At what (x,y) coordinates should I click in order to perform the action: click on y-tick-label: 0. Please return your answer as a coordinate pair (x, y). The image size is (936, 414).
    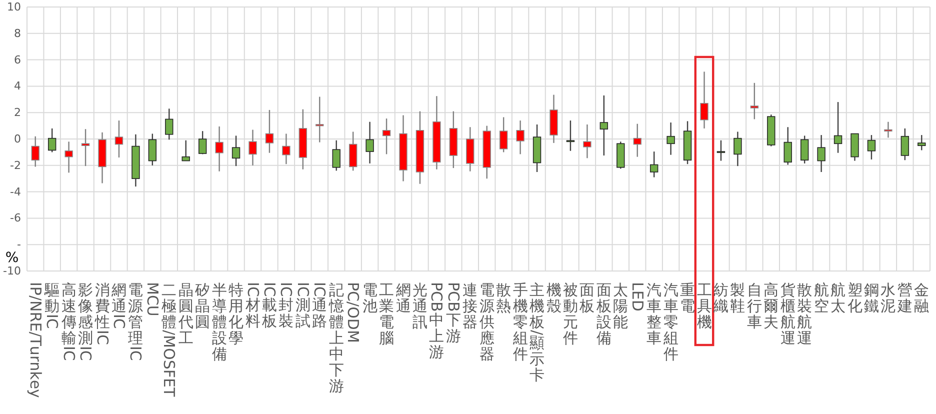
    Looking at the image, I should click on (17, 139).